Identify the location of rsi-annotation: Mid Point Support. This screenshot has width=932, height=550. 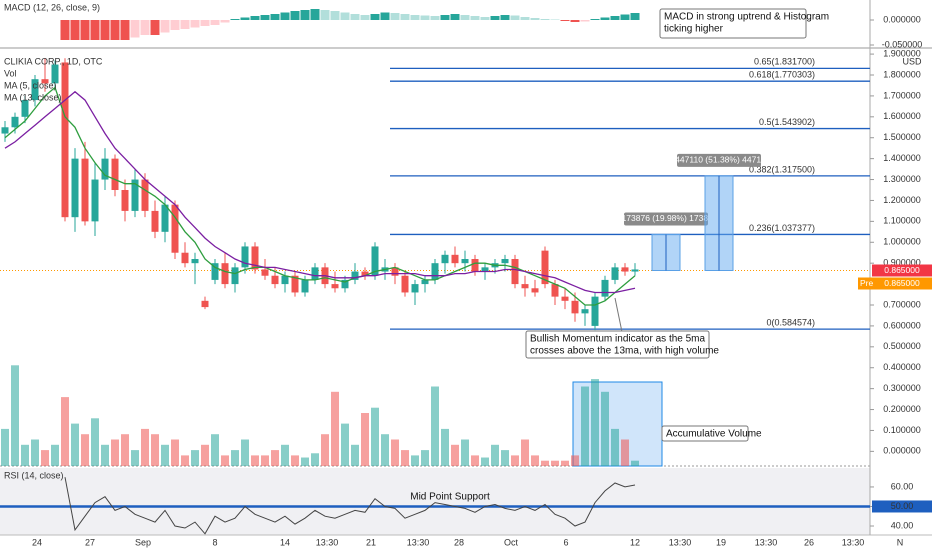
(450, 497).